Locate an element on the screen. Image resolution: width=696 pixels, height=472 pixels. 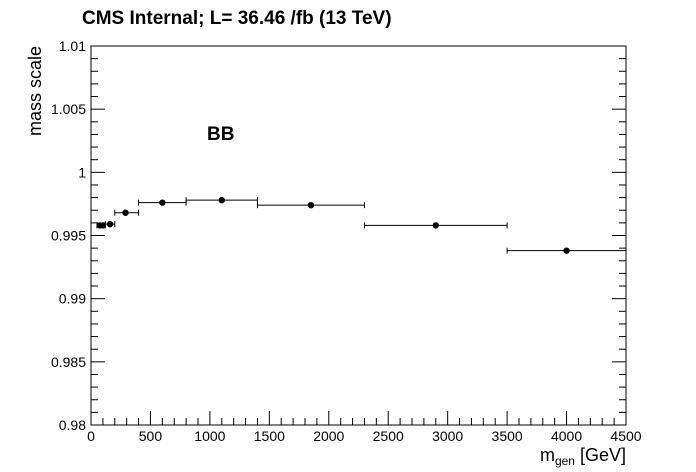
y-tick-label: 1.005 is located at coordinates (68, 109).